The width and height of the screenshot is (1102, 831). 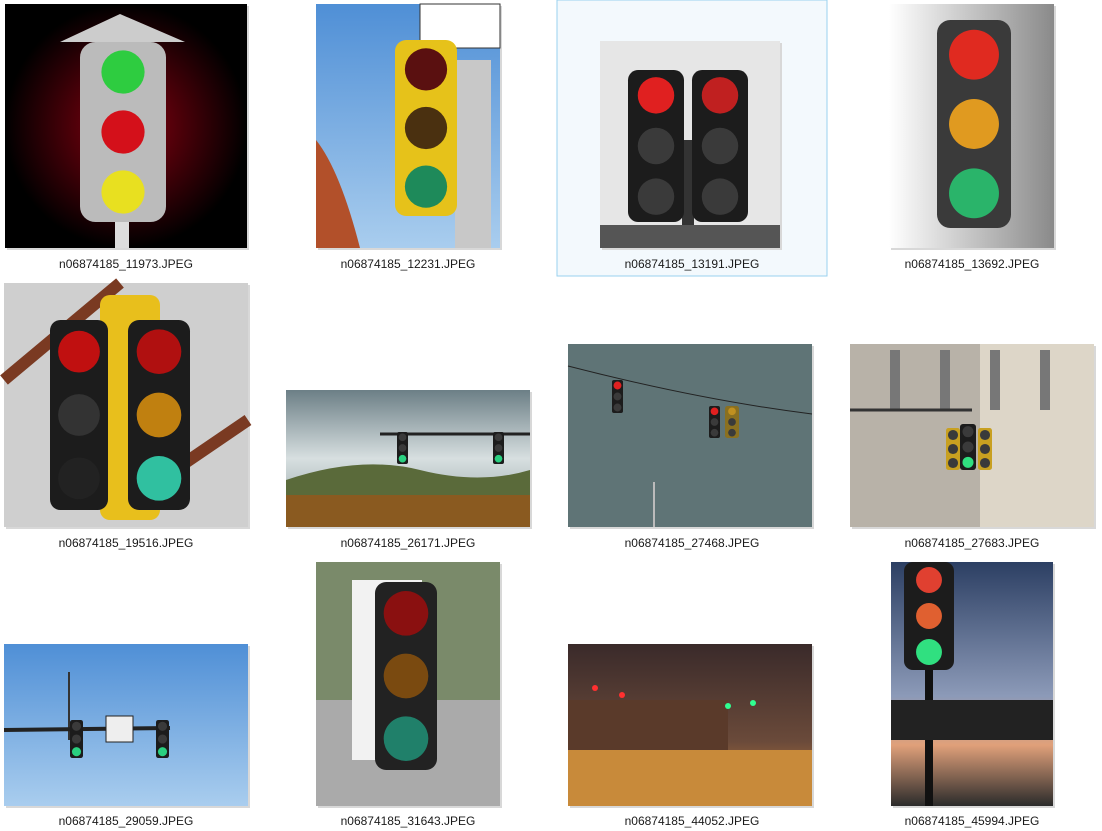 What do you see at coordinates (122, 28) in the screenshot?
I see `roof` at bounding box center [122, 28].